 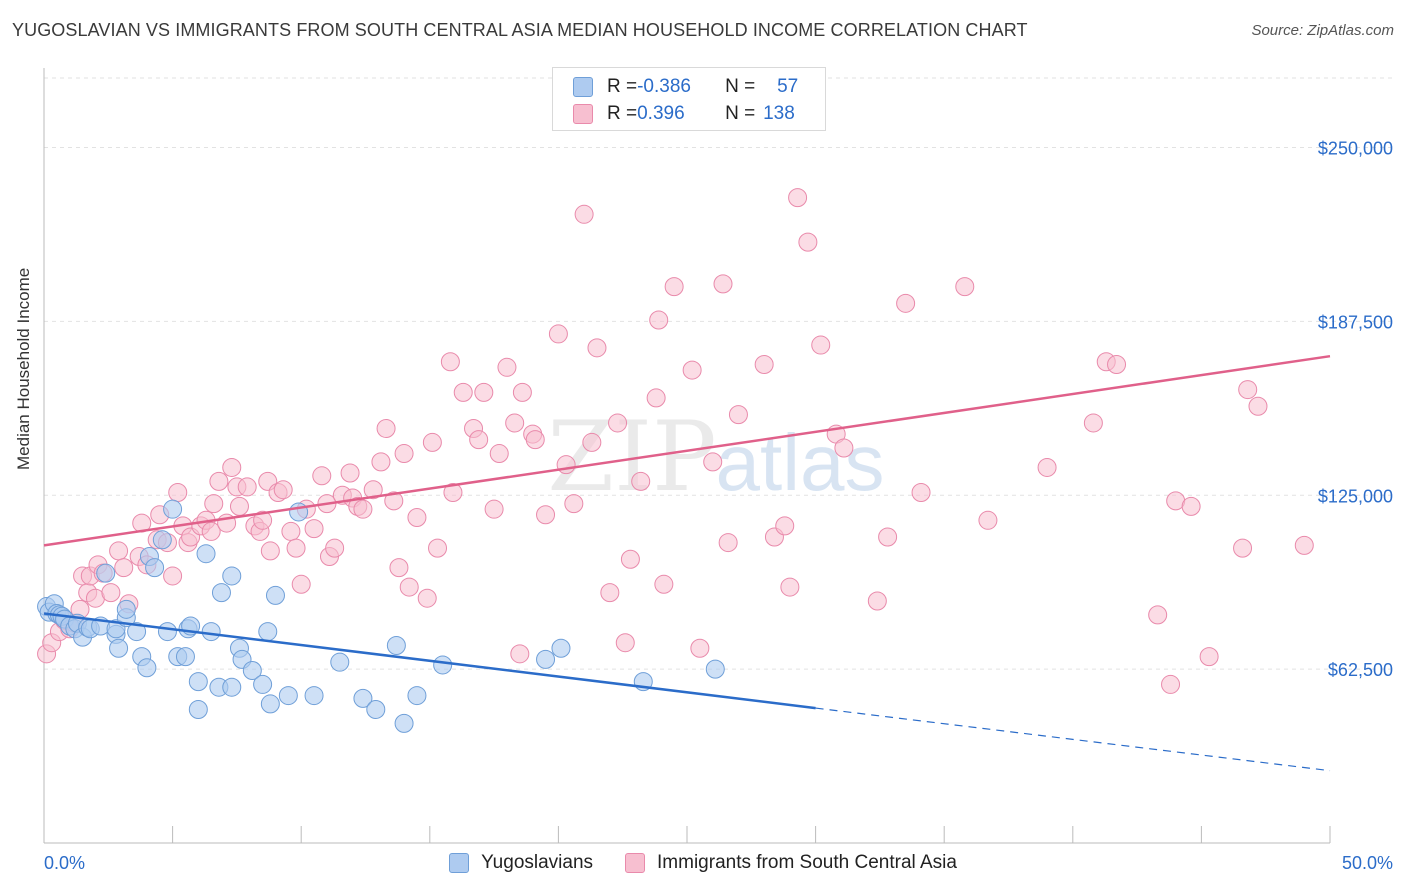 I want to click on x-tick-label: 0.0%, so click(x=64, y=863).